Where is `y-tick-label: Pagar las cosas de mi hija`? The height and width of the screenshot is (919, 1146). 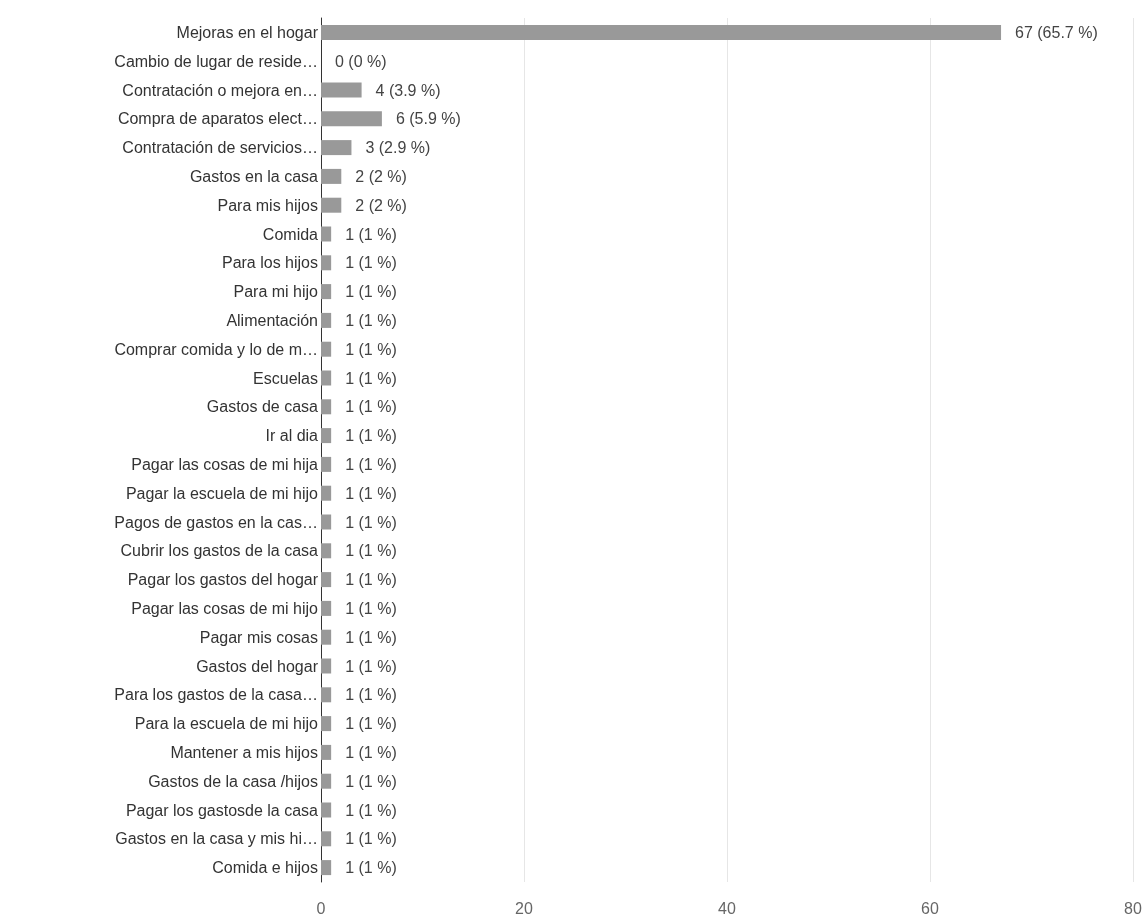 y-tick-label: Pagar las cosas de mi hija is located at coordinates (225, 464).